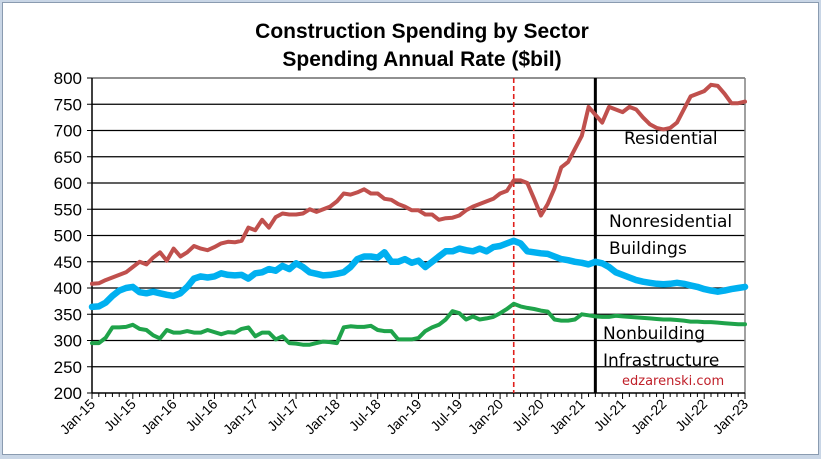 The width and height of the screenshot is (821, 459). What do you see at coordinates (68, 104) in the screenshot?
I see `y-tick-label: 750` at bounding box center [68, 104].